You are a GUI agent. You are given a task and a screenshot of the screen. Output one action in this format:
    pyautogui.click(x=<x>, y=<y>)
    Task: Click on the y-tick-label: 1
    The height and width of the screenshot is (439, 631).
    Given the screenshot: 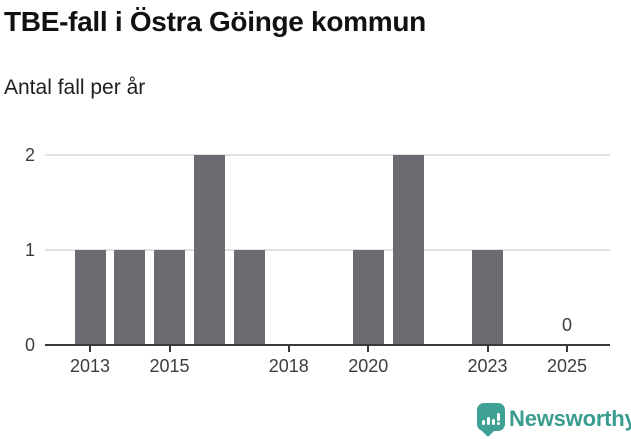 What is the action you would take?
    pyautogui.click(x=29, y=250)
    